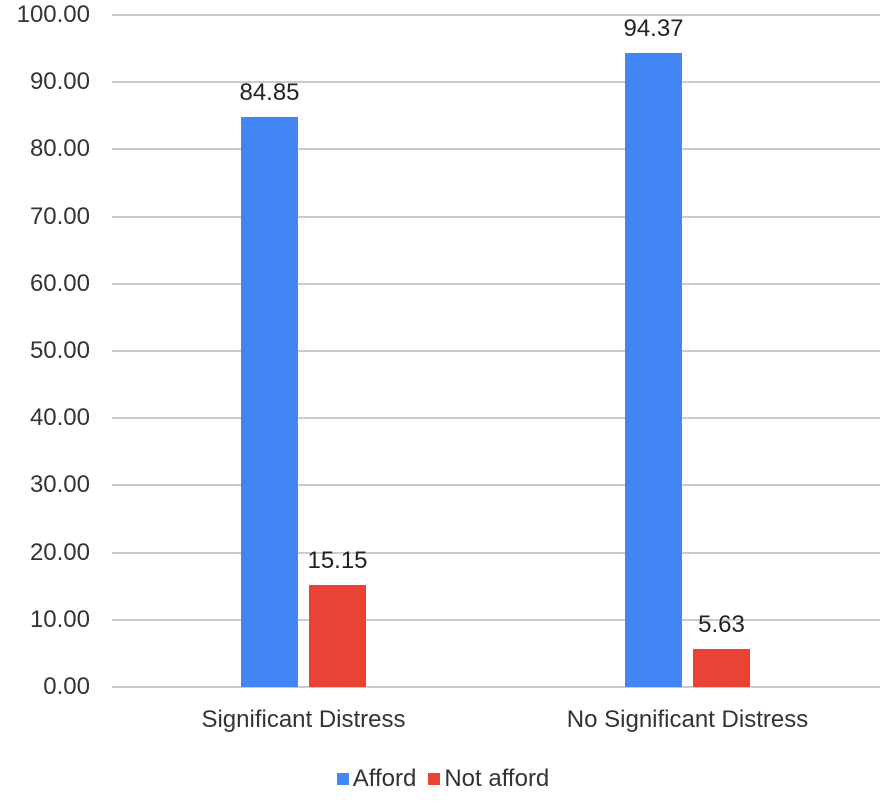  Describe the element at coordinates (59, 283) in the screenshot. I see `y-tick-label: 60.00` at that location.